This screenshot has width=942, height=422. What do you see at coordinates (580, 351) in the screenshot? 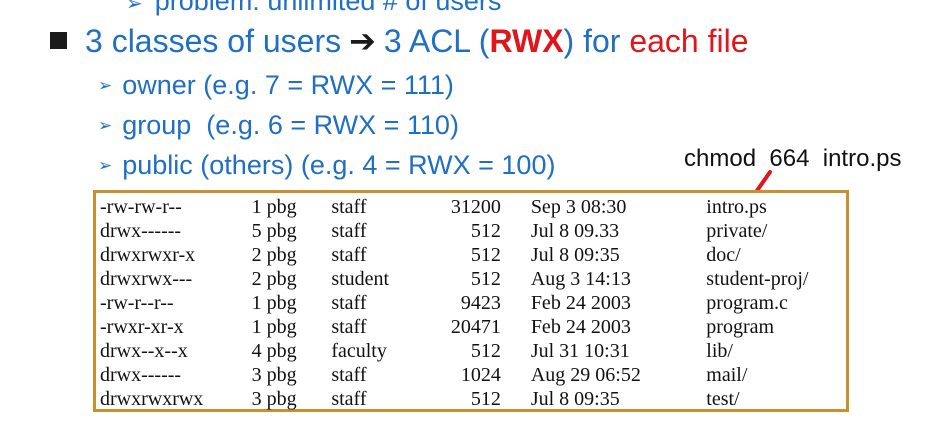
I see `cell-date: Jul 31 10:31` at bounding box center [580, 351].